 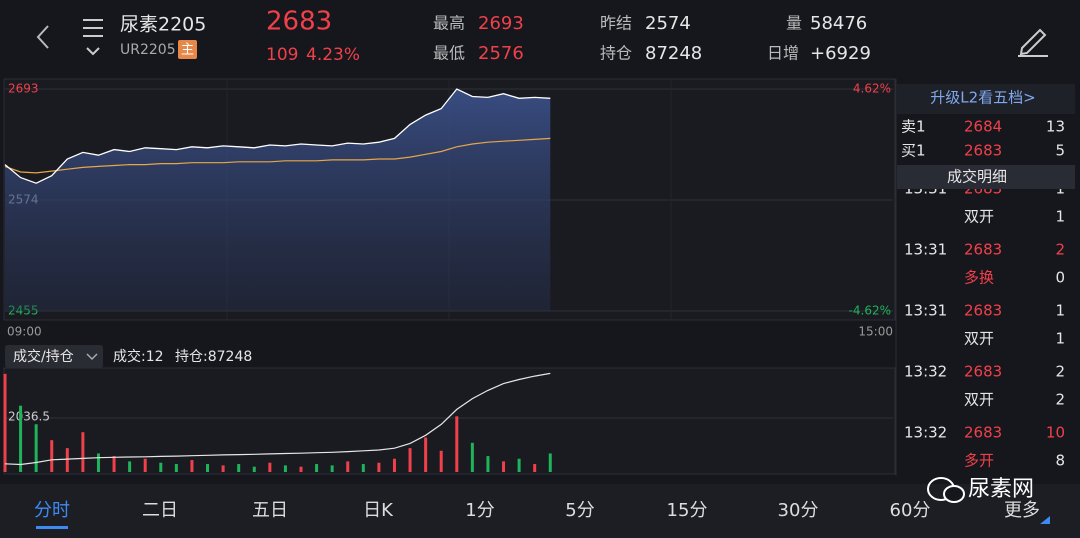 I want to click on selector-arrow, so click(x=92, y=357).